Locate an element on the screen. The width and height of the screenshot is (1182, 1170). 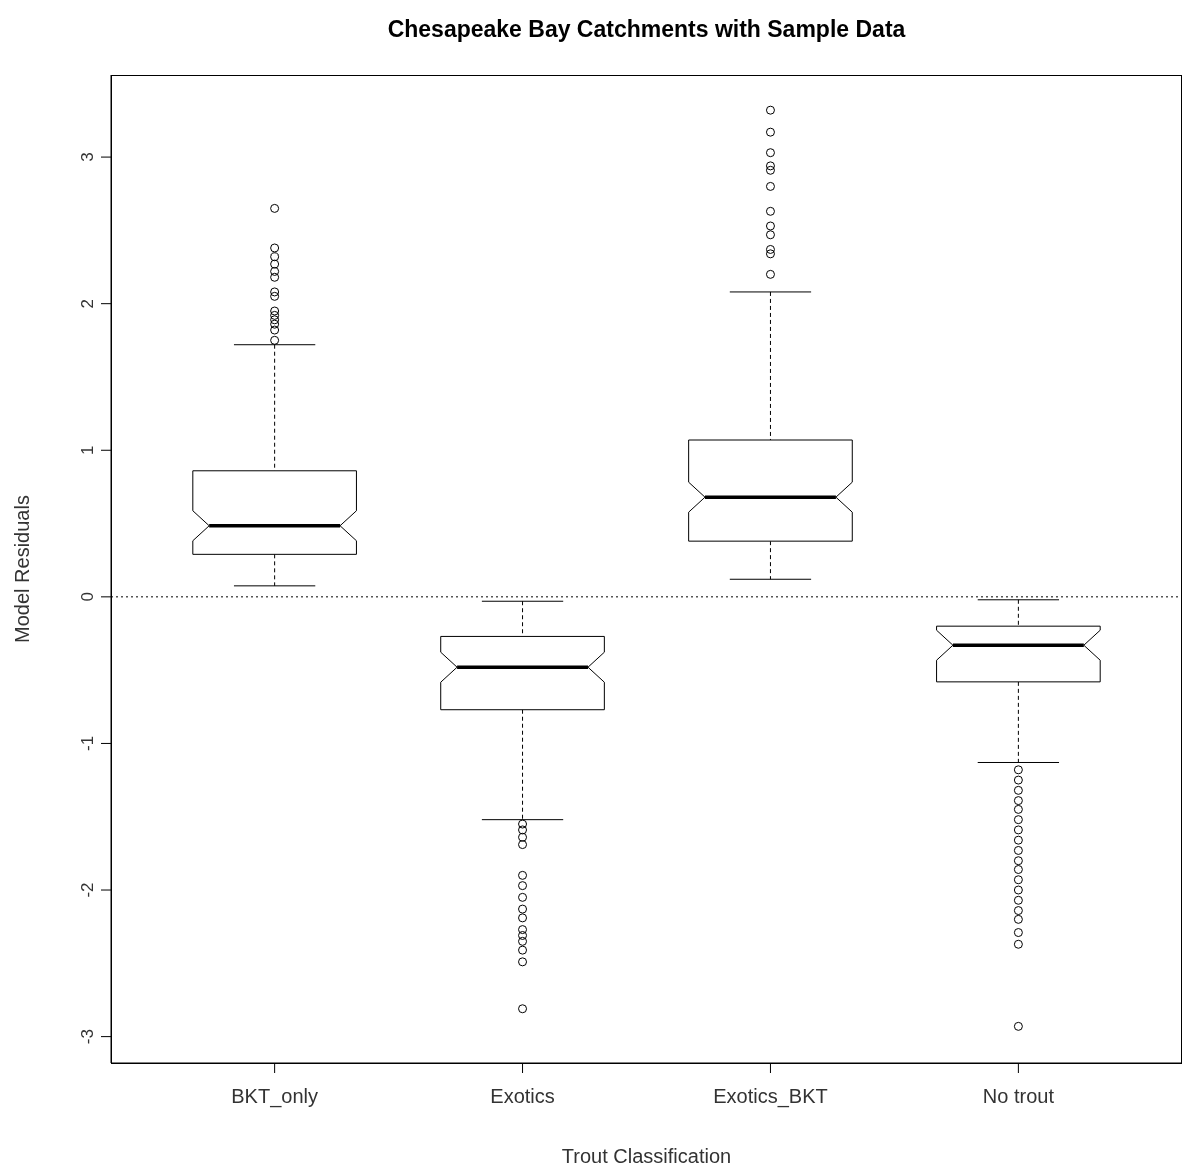
y-tick-label: -1 is located at coordinates (87, 743).